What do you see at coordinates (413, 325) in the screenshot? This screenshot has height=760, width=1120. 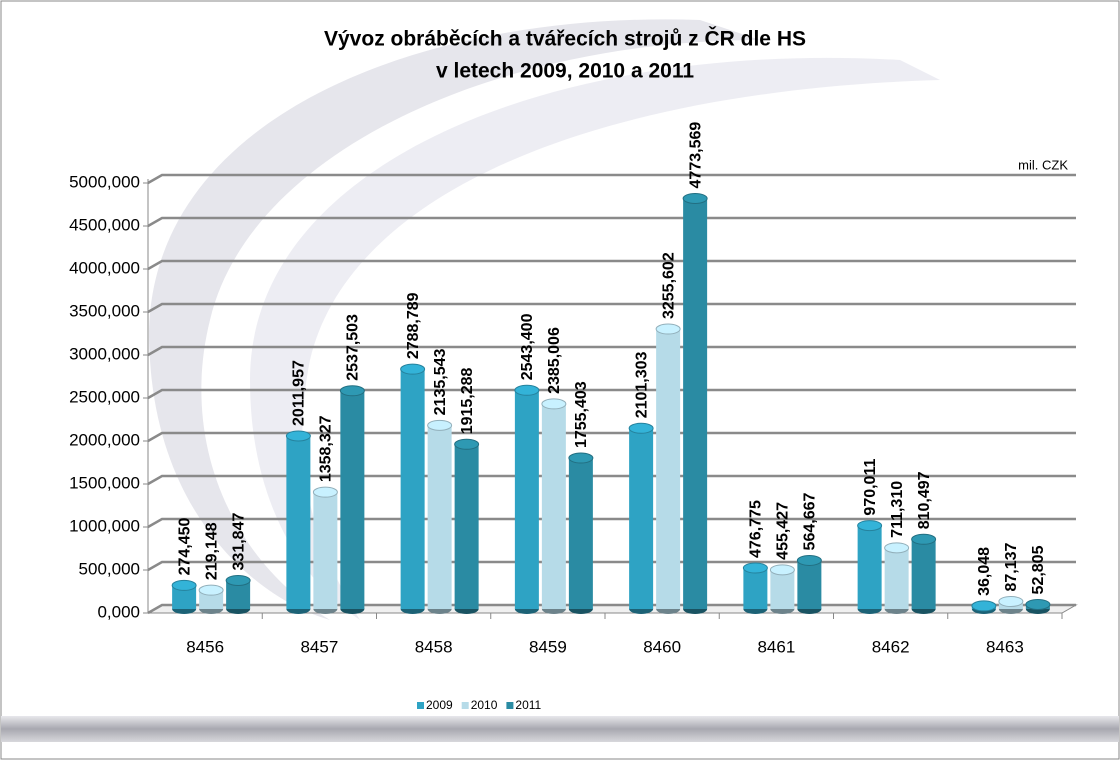 I see `value-label: 2788,789` at bounding box center [413, 325].